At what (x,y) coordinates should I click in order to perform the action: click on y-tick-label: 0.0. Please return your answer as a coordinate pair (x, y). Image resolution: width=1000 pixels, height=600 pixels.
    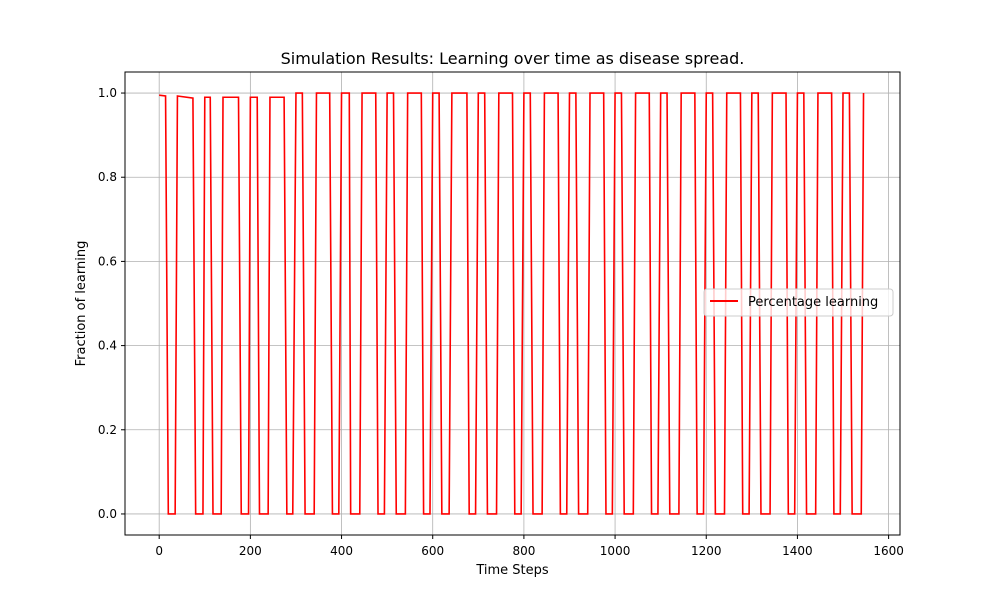
    Looking at the image, I should click on (107, 514).